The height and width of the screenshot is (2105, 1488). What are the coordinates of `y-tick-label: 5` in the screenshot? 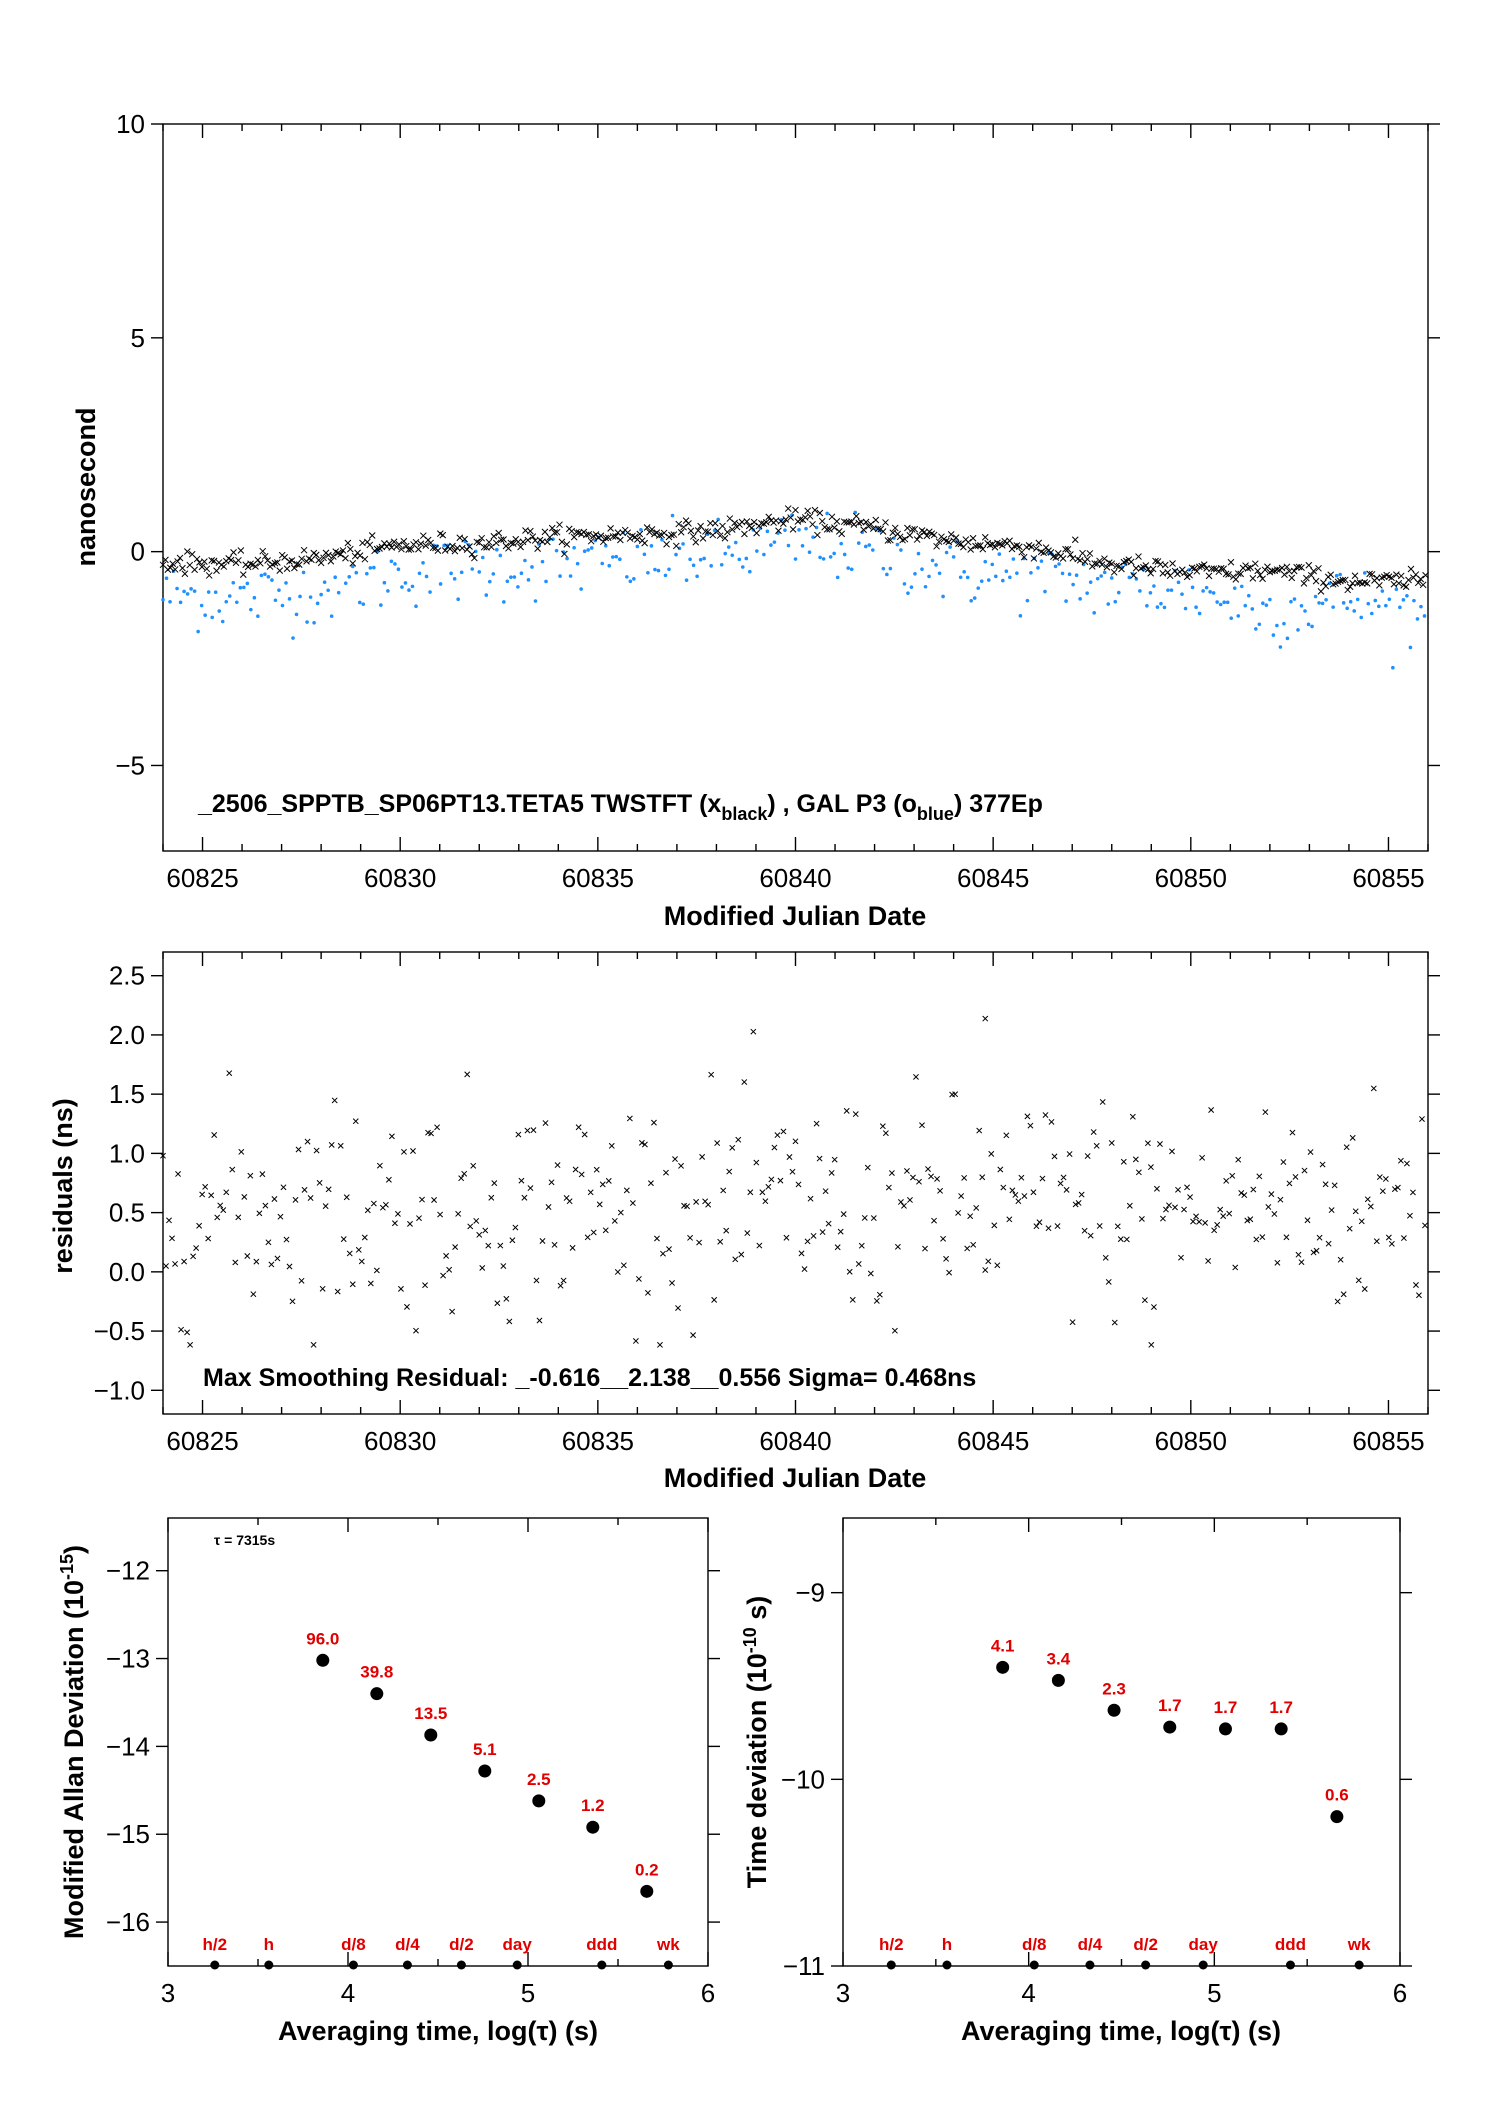 It's located at (138, 338).